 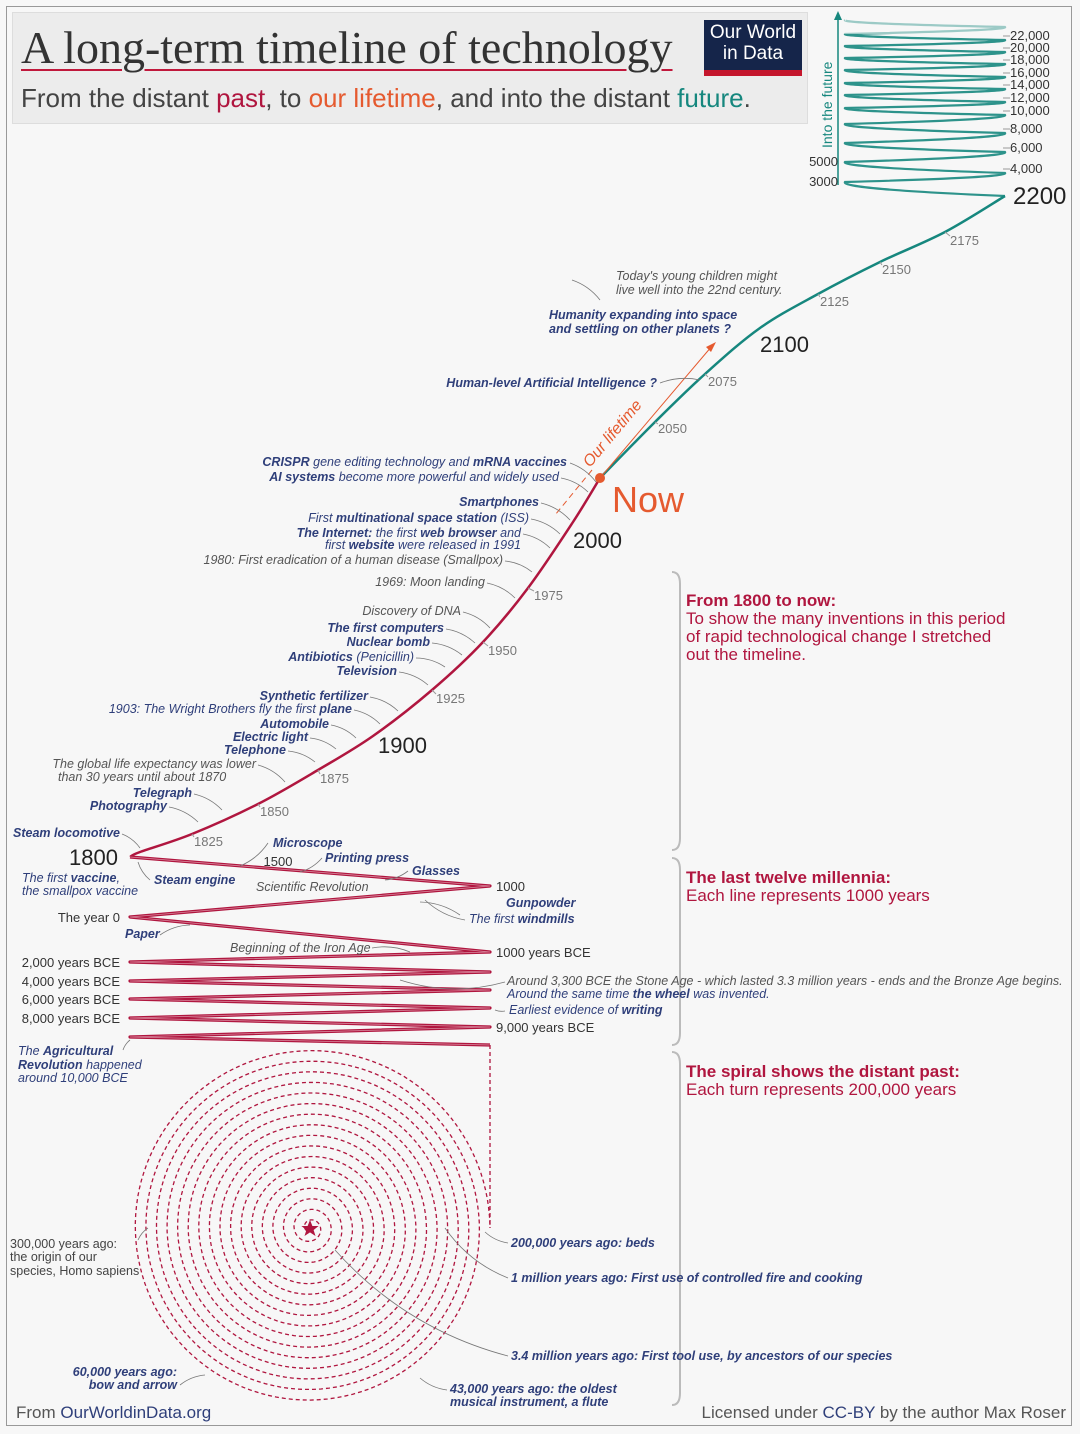 What do you see at coordinates (66, 1051) in the screenshot?
I see `annotation: The Agricultural` at bounding box center [66, 1051].